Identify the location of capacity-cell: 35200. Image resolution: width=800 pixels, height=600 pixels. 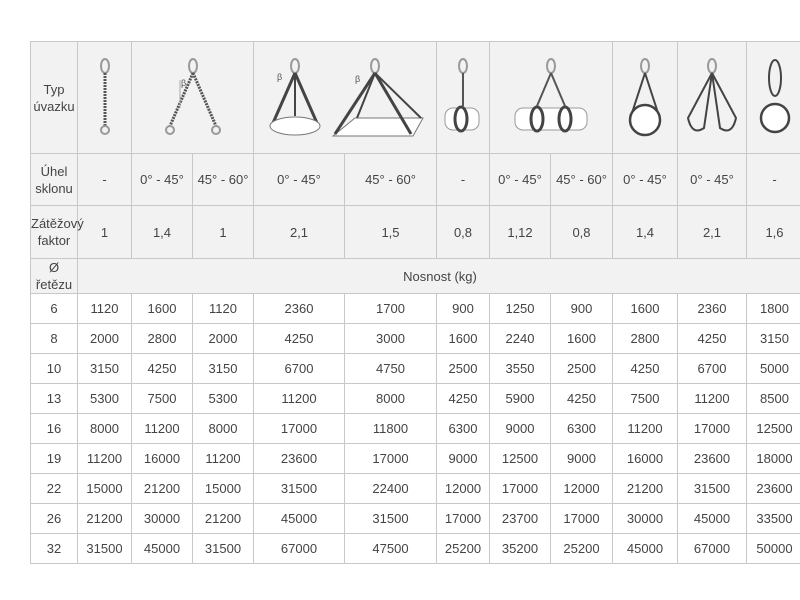
(520, 548).